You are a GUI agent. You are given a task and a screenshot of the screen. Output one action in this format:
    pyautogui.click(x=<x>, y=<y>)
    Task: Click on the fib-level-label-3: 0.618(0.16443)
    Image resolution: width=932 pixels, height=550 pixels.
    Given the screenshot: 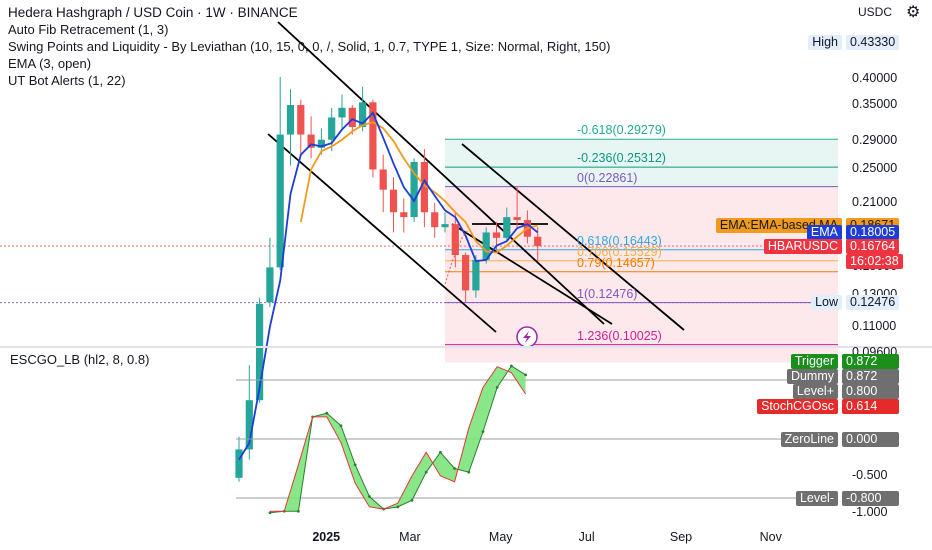 What is the action you would take?
    pyautogui.click(x=619, y=240)
    